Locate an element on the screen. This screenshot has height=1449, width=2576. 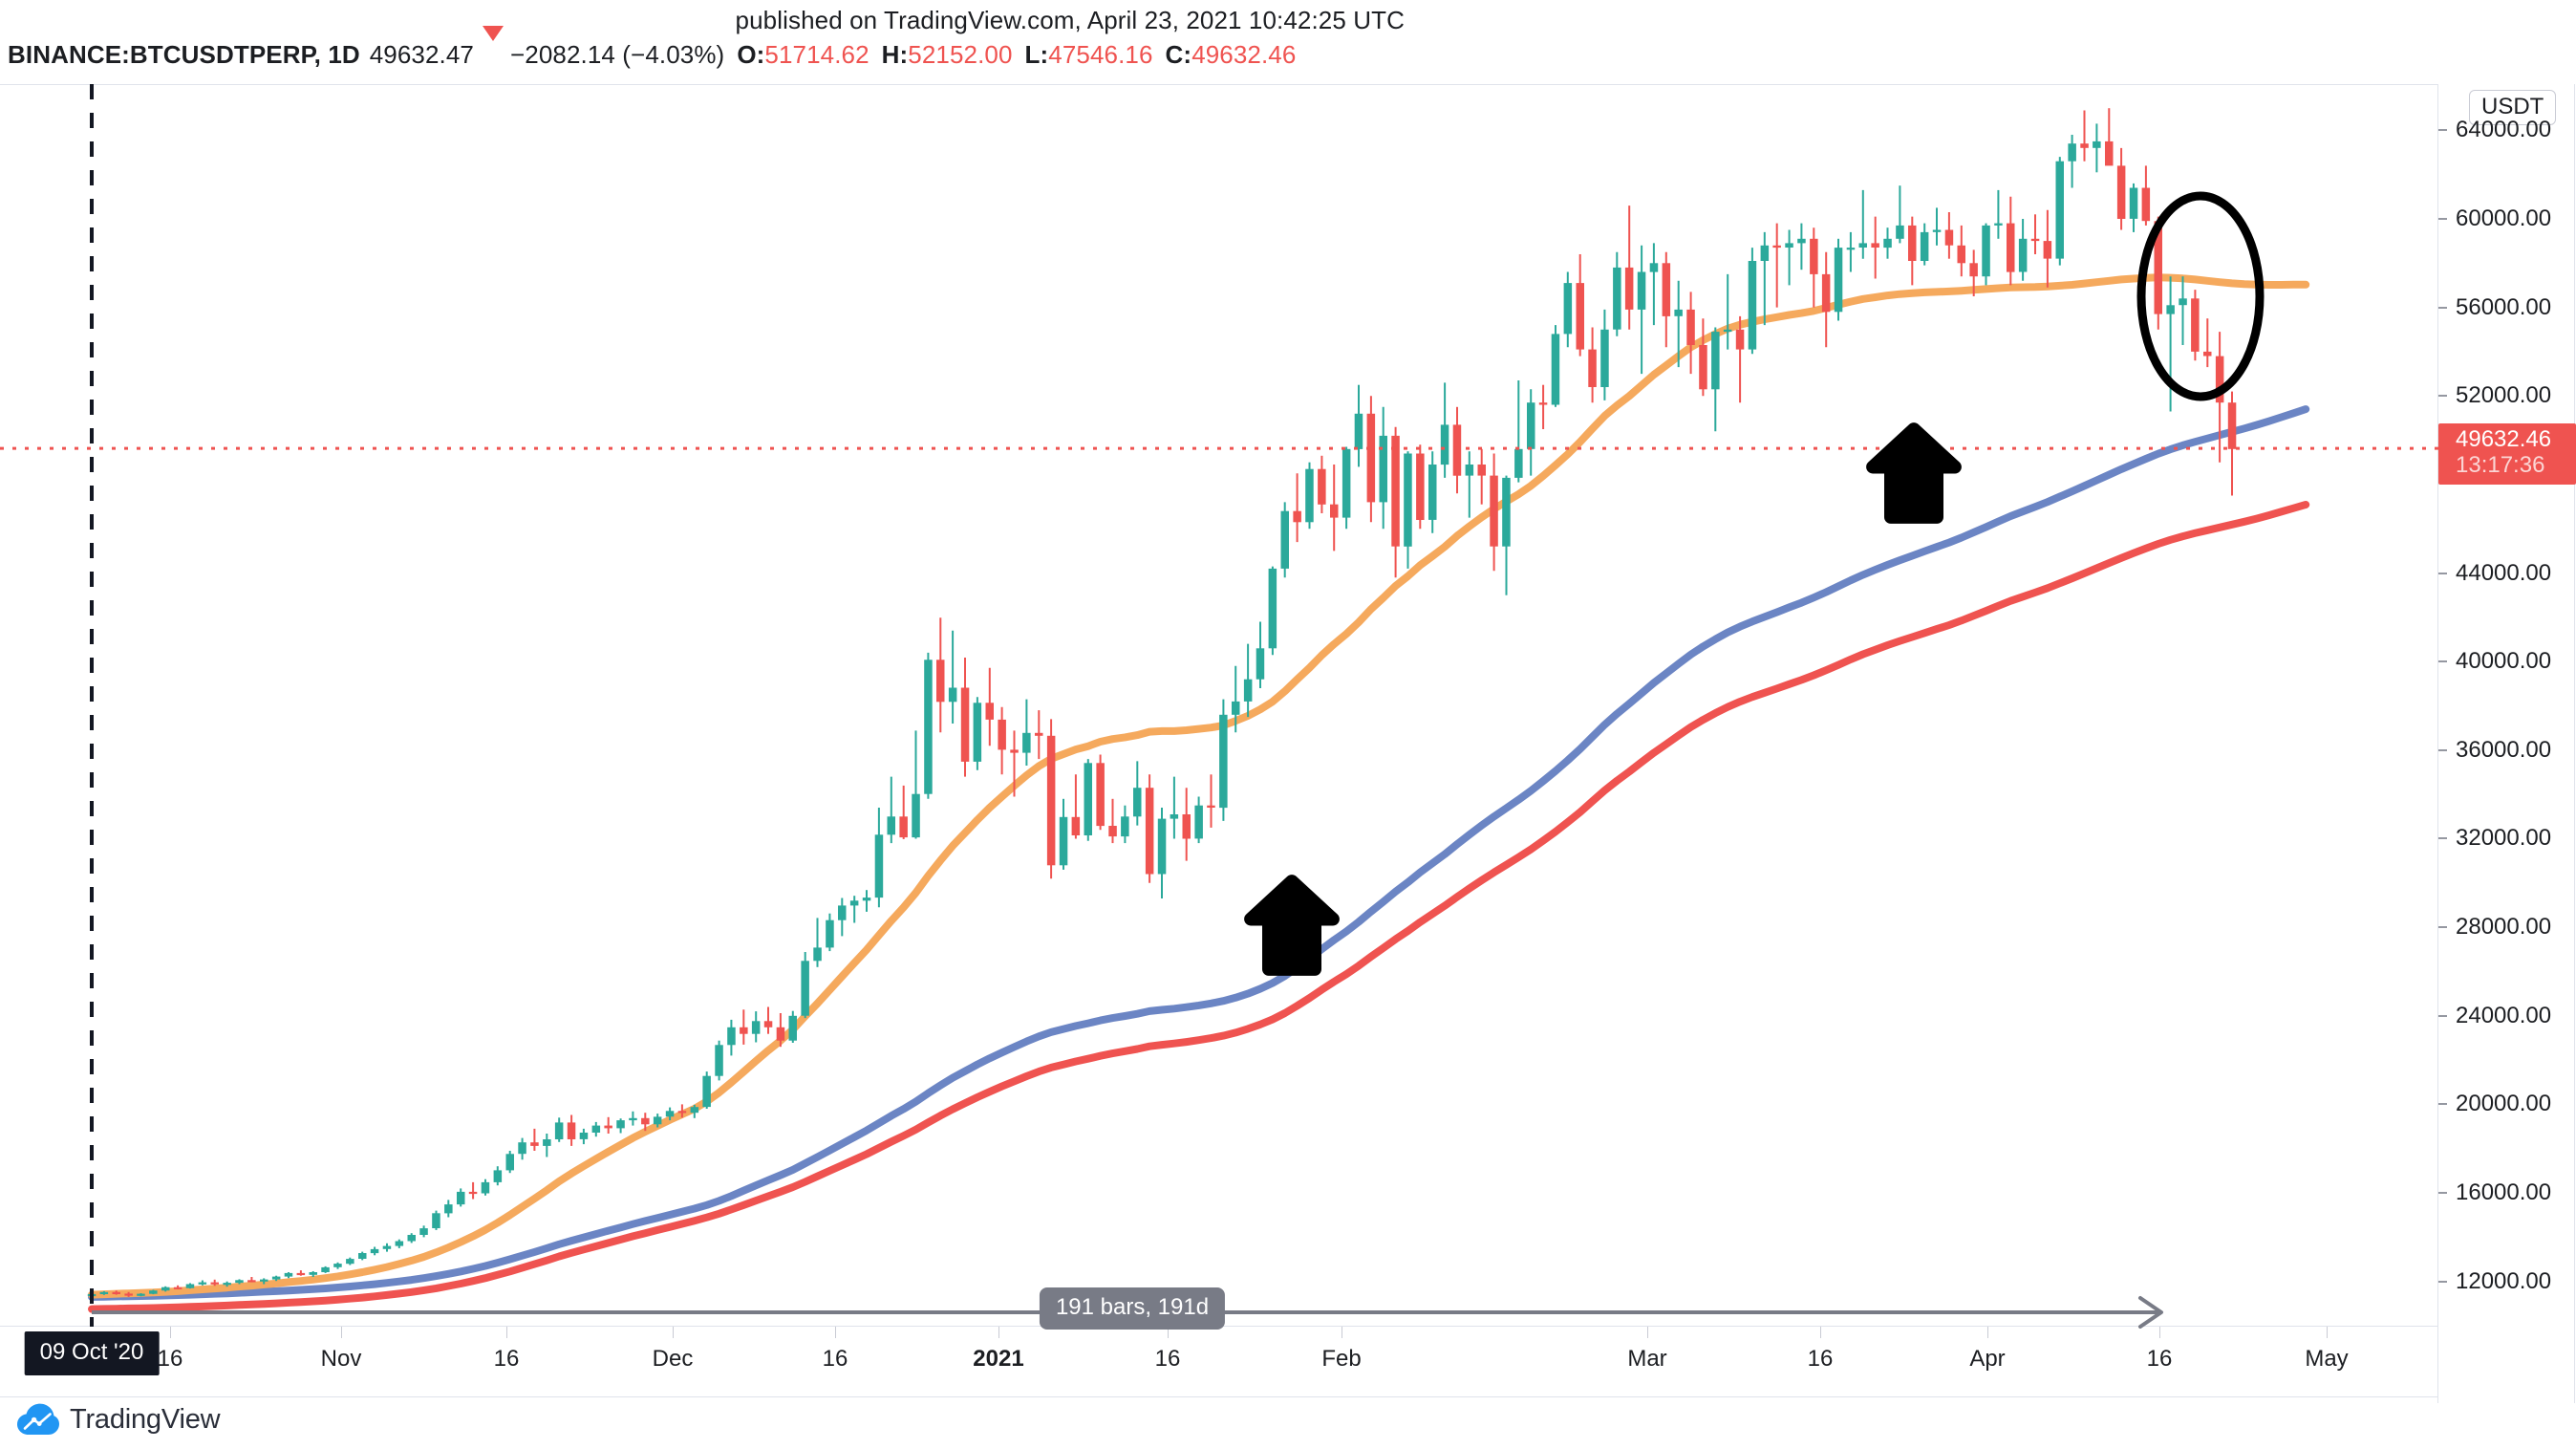
high-key: H: is located at coordinates (895, 54).